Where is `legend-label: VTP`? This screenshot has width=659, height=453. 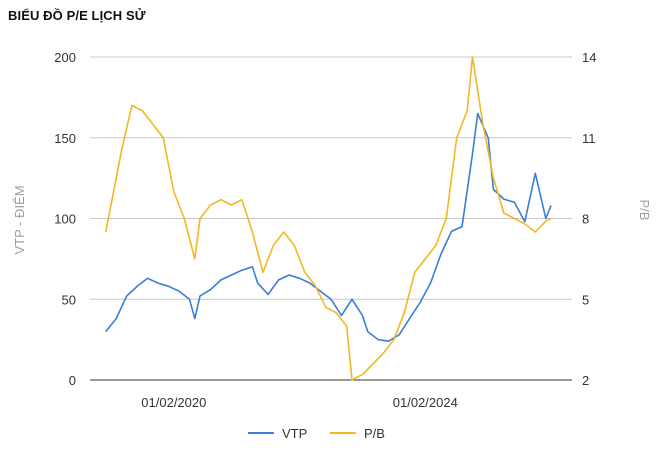
legend-label: VTP is located at coordinates (294, 433).